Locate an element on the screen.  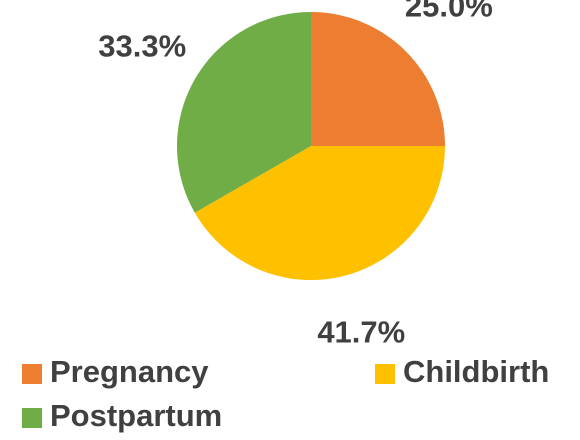
data-label: 25.0% is located at coordinates (449, 11).